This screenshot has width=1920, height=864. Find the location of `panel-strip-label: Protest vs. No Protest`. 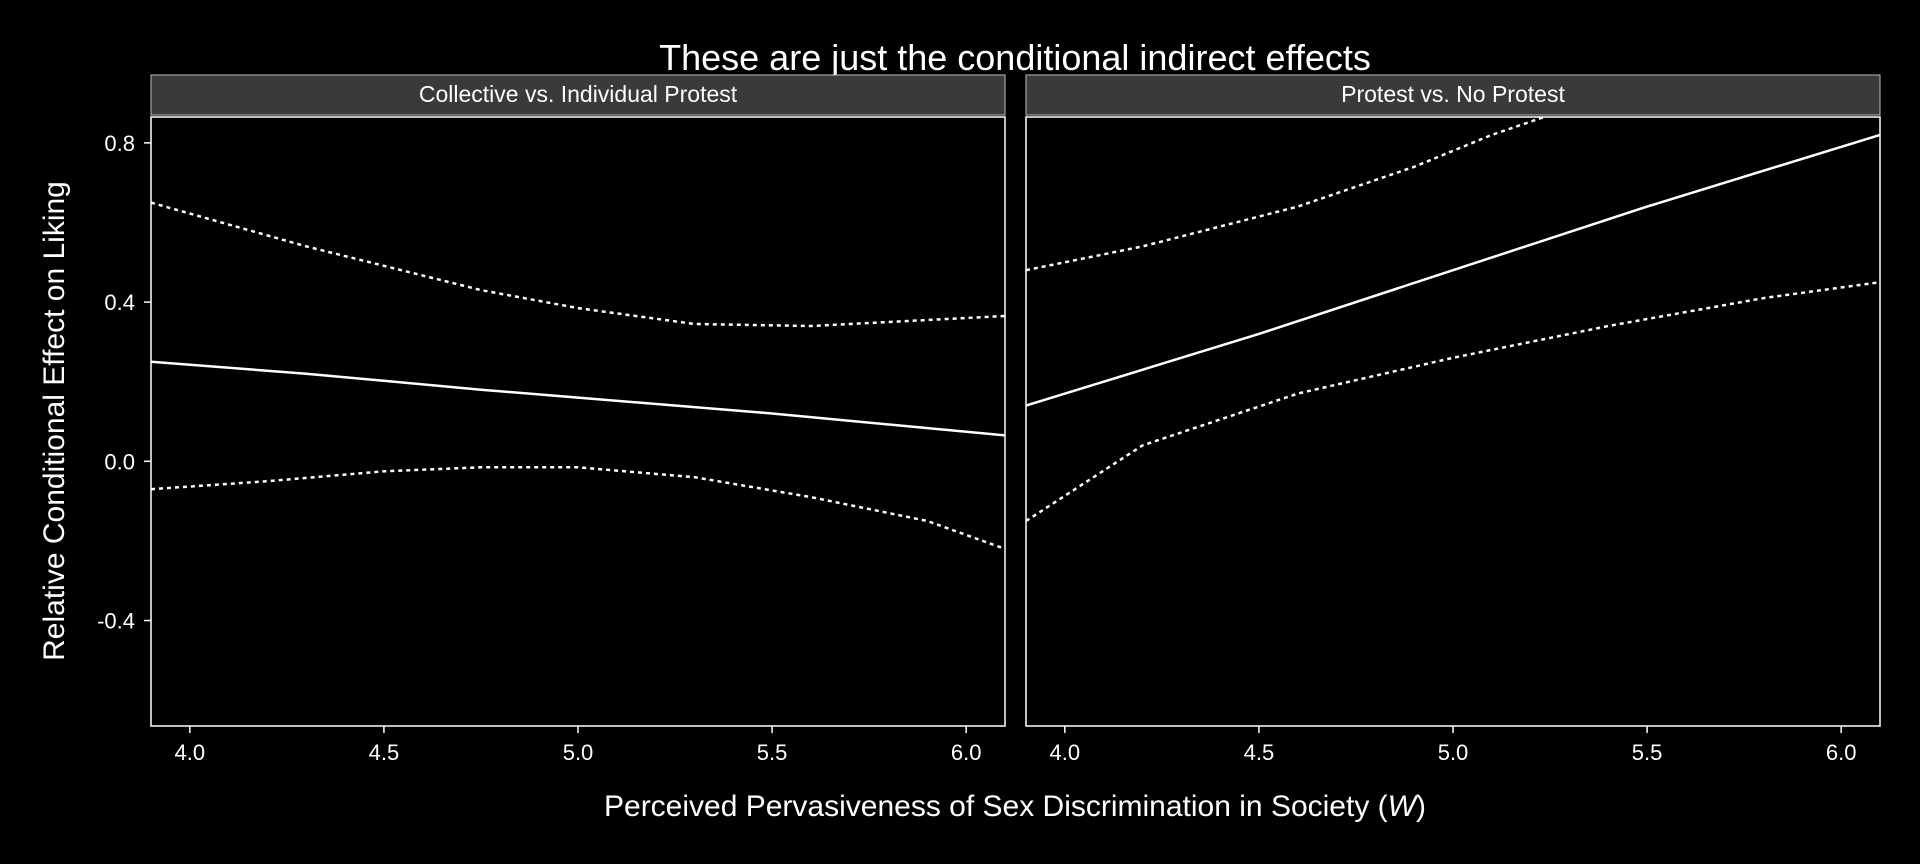

panel-strip-label: Protest vs. No Protest is located at coordinates (1453, 94).